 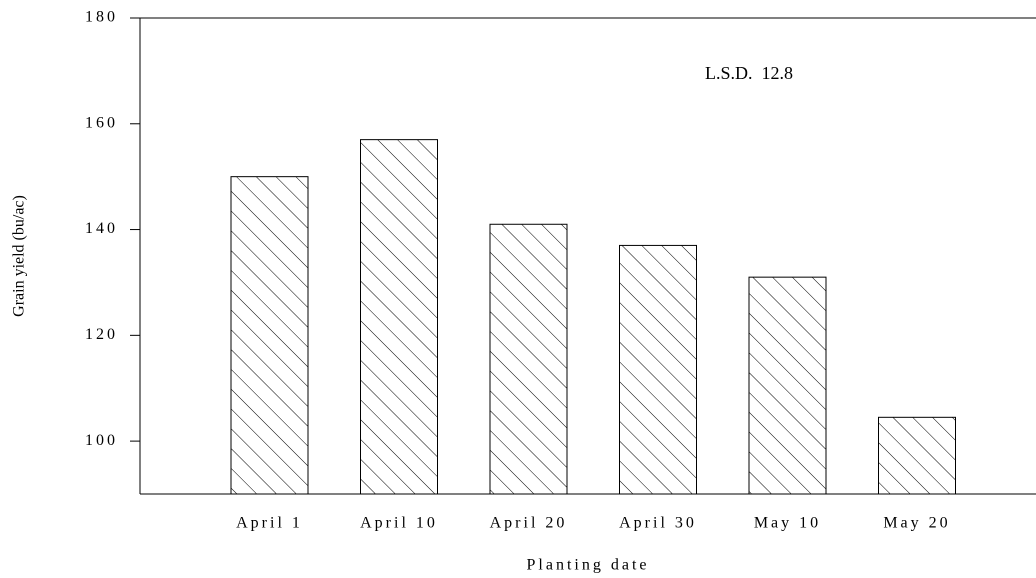 What do you see at coordinates (101, 122) in the screenshot?
I see `y-tick-label: 160` at bounding box center [101, 122].